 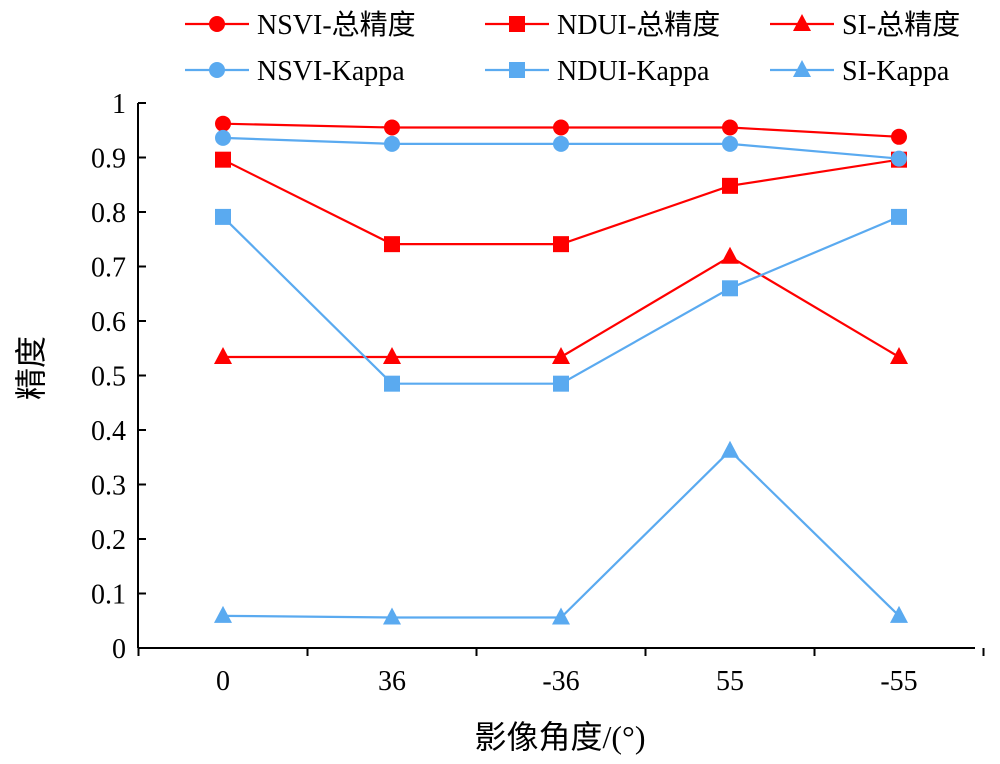 What do you see at coordinates (108, 486) in the screenshot?
I see `y-tick-label: 0.3` at bounding box center [108, 486].